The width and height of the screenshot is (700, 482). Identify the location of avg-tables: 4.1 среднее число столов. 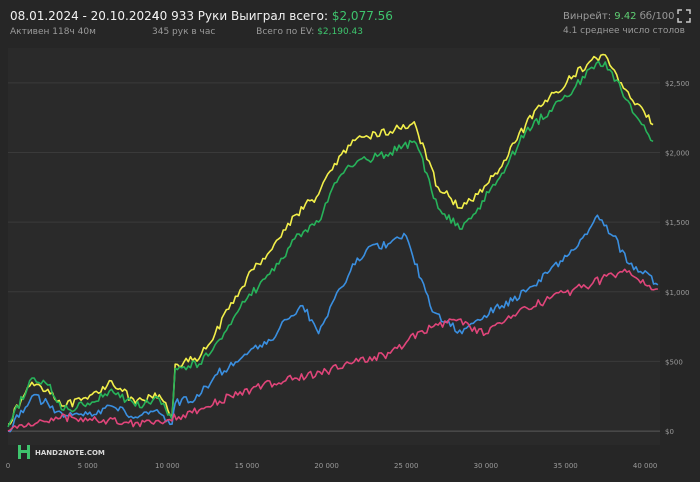
(624, 31).